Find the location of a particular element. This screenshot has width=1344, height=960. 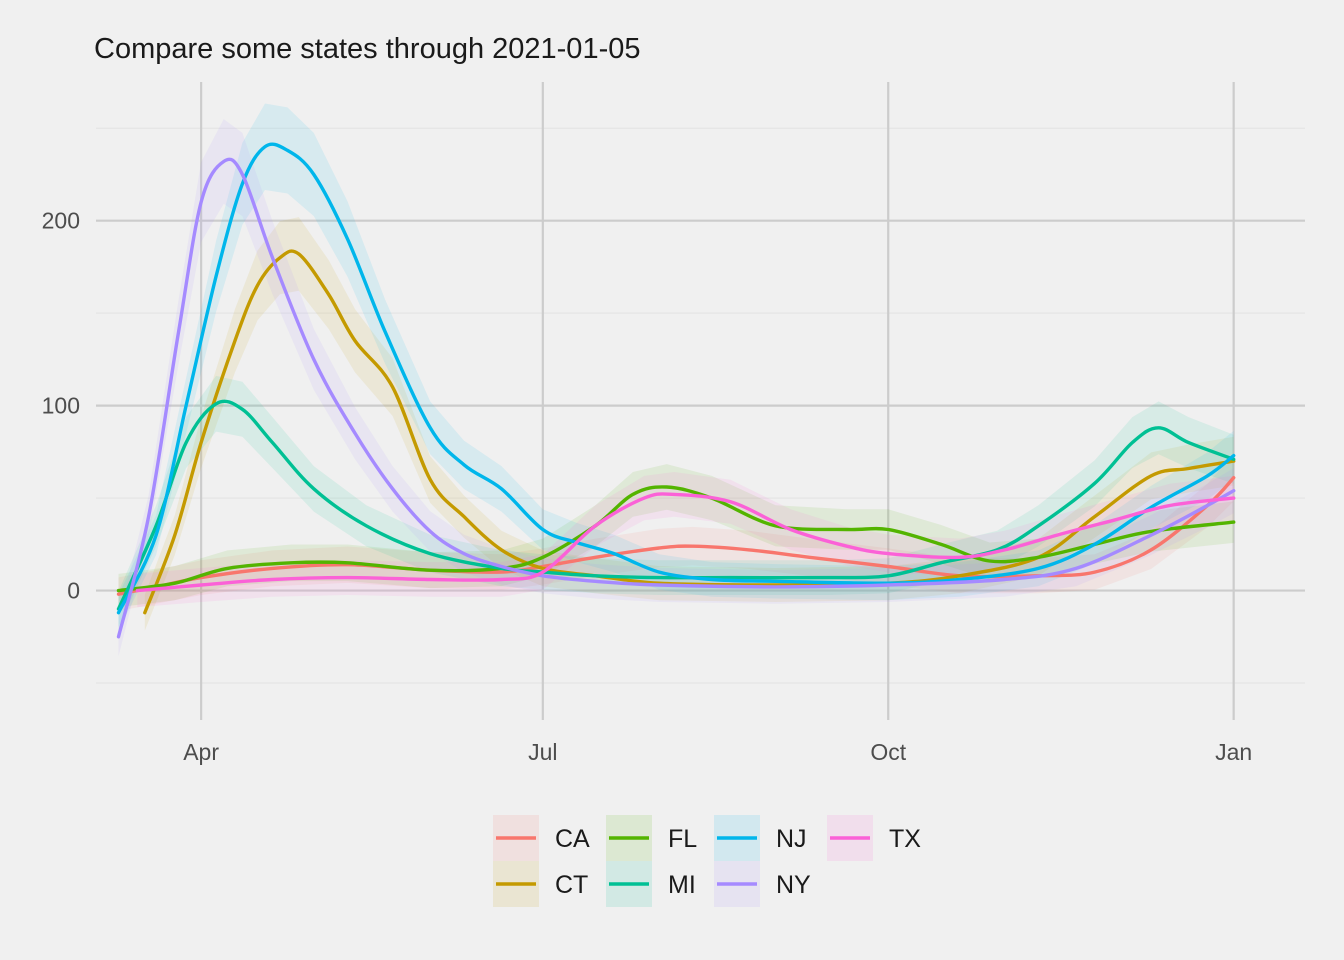

series-line-fl is located at coordinates (676, 539).